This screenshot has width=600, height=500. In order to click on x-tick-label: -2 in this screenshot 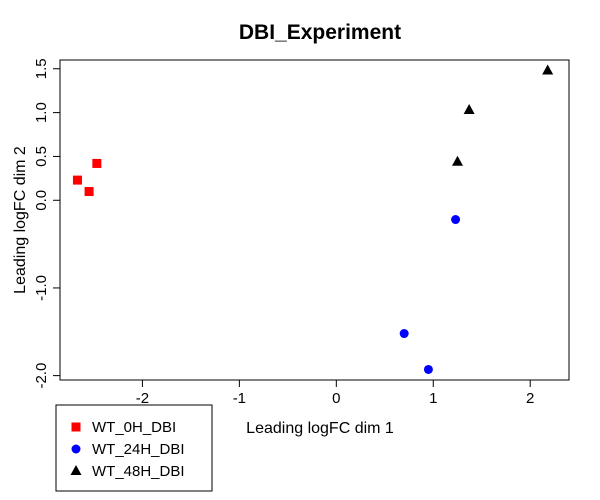, I will do `click(142, 398)`.